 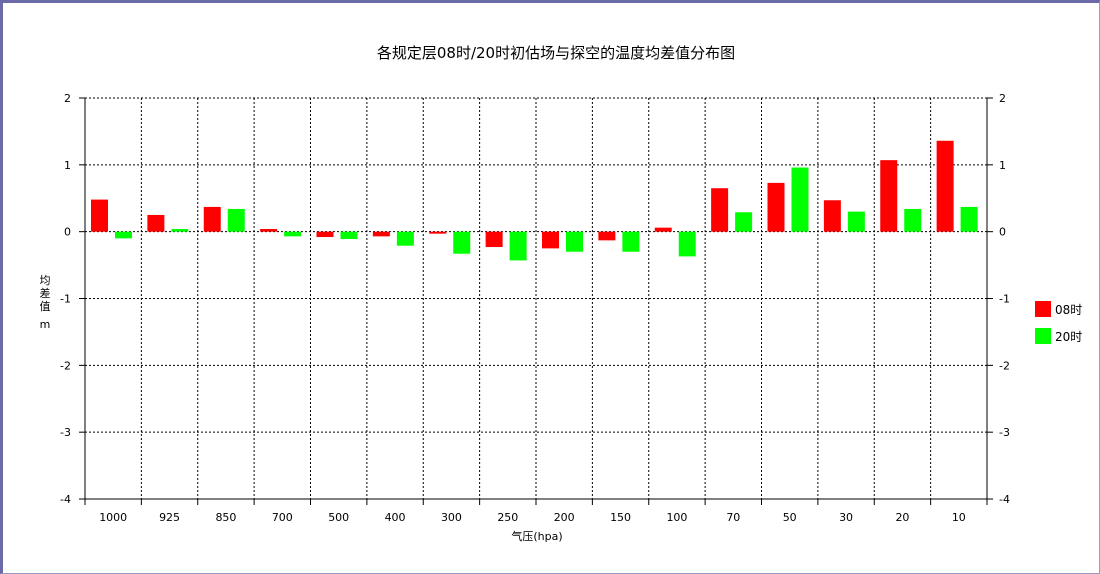 What do you see at coordinates (507, 517) in the screenshot?
I see `x-tick-label: 250` at bounding box center [507, 517].